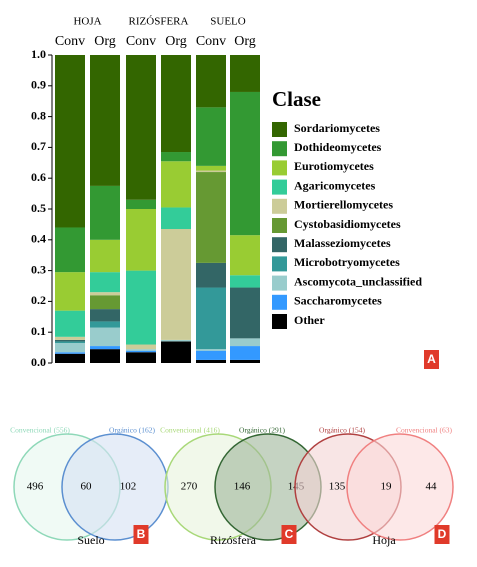 The width and height of the screenshot is (477, 567). I want to click on legend-label: Ascomycota_unclassified, so click(358, 281).